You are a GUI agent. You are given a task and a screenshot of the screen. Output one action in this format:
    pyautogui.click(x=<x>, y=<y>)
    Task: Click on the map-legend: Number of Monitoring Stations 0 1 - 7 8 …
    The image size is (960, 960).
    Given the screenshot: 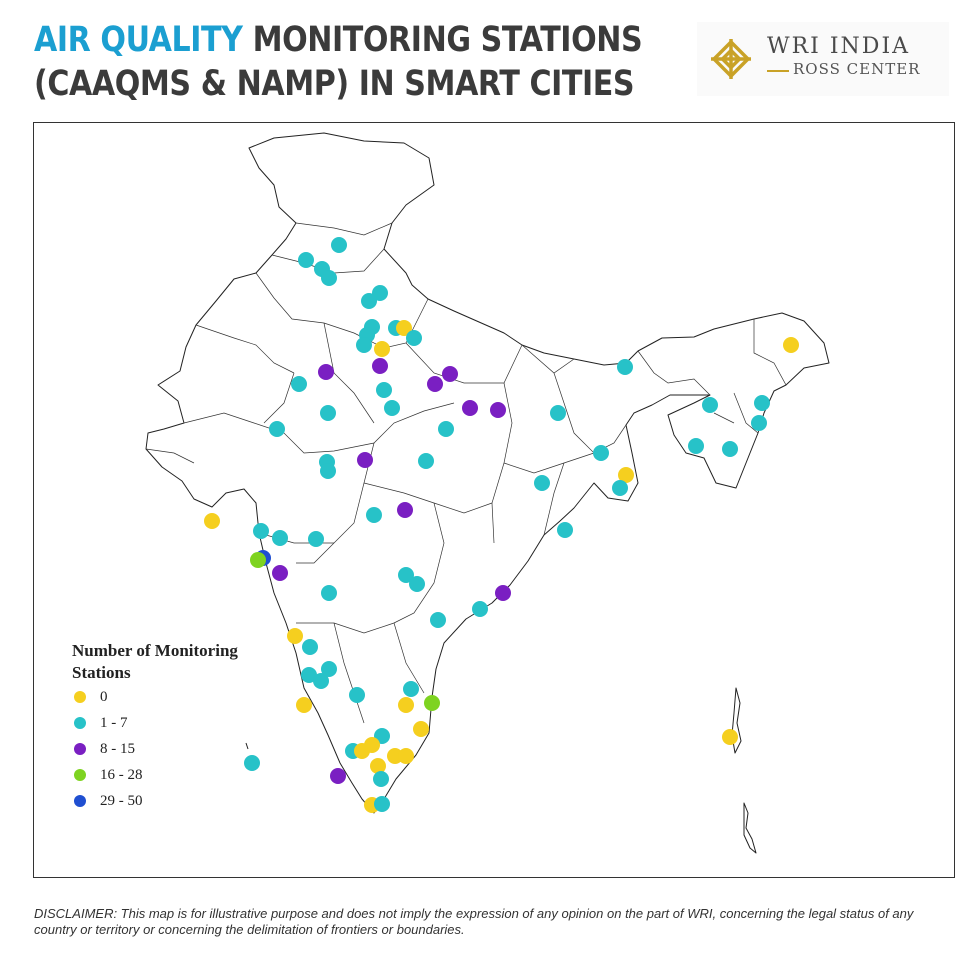 What is the action you would take?
    pyautogui.click(x=182, y=727)
    